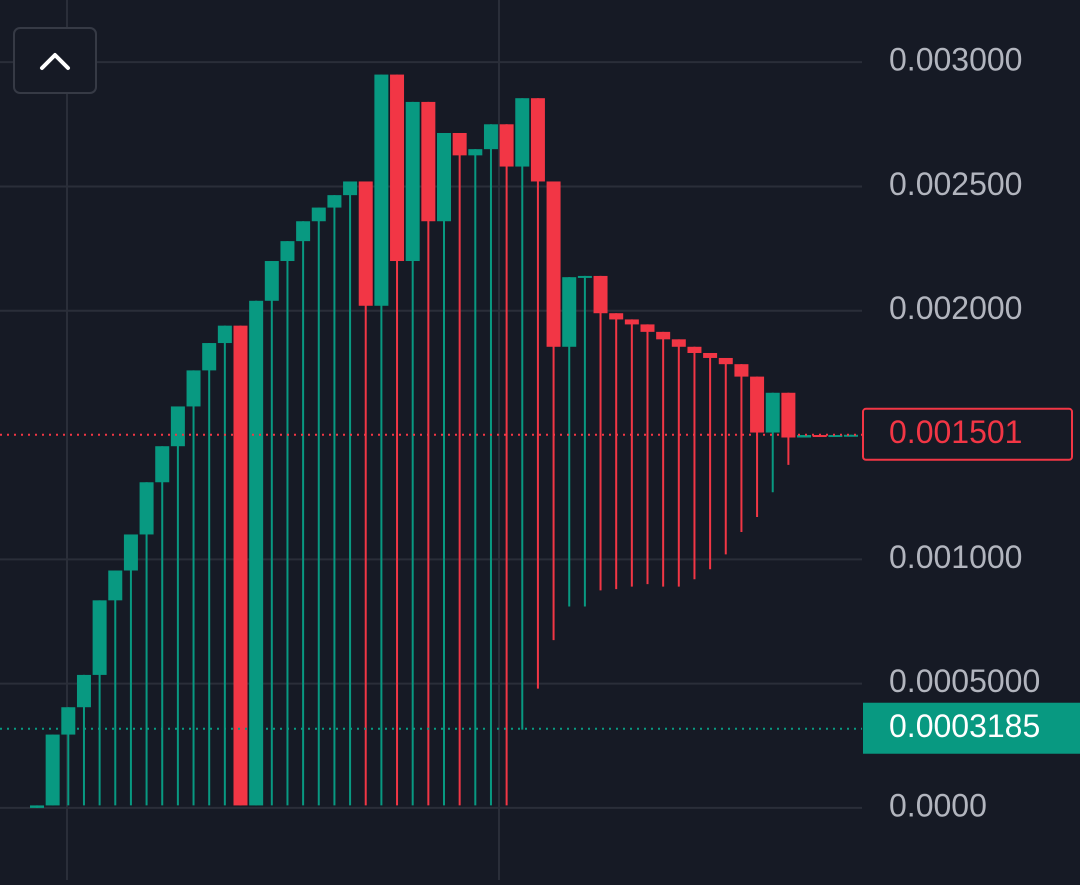  What do you see at coordinates (955, 557) in the screenshot?
I see `y-tick-label: 0.001000` at bounding box center [955, 557].